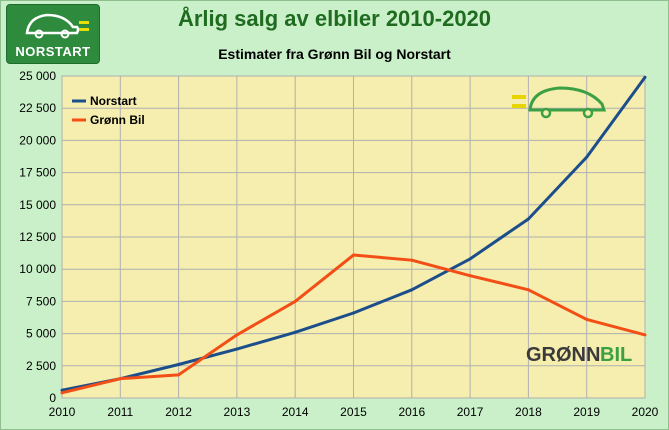 This screenshot has height=430, width=669. What do you see at coordinates (178, 412) in the screenshot?
I see `x-tick-label: 2012` at bounding box center [178, 412].